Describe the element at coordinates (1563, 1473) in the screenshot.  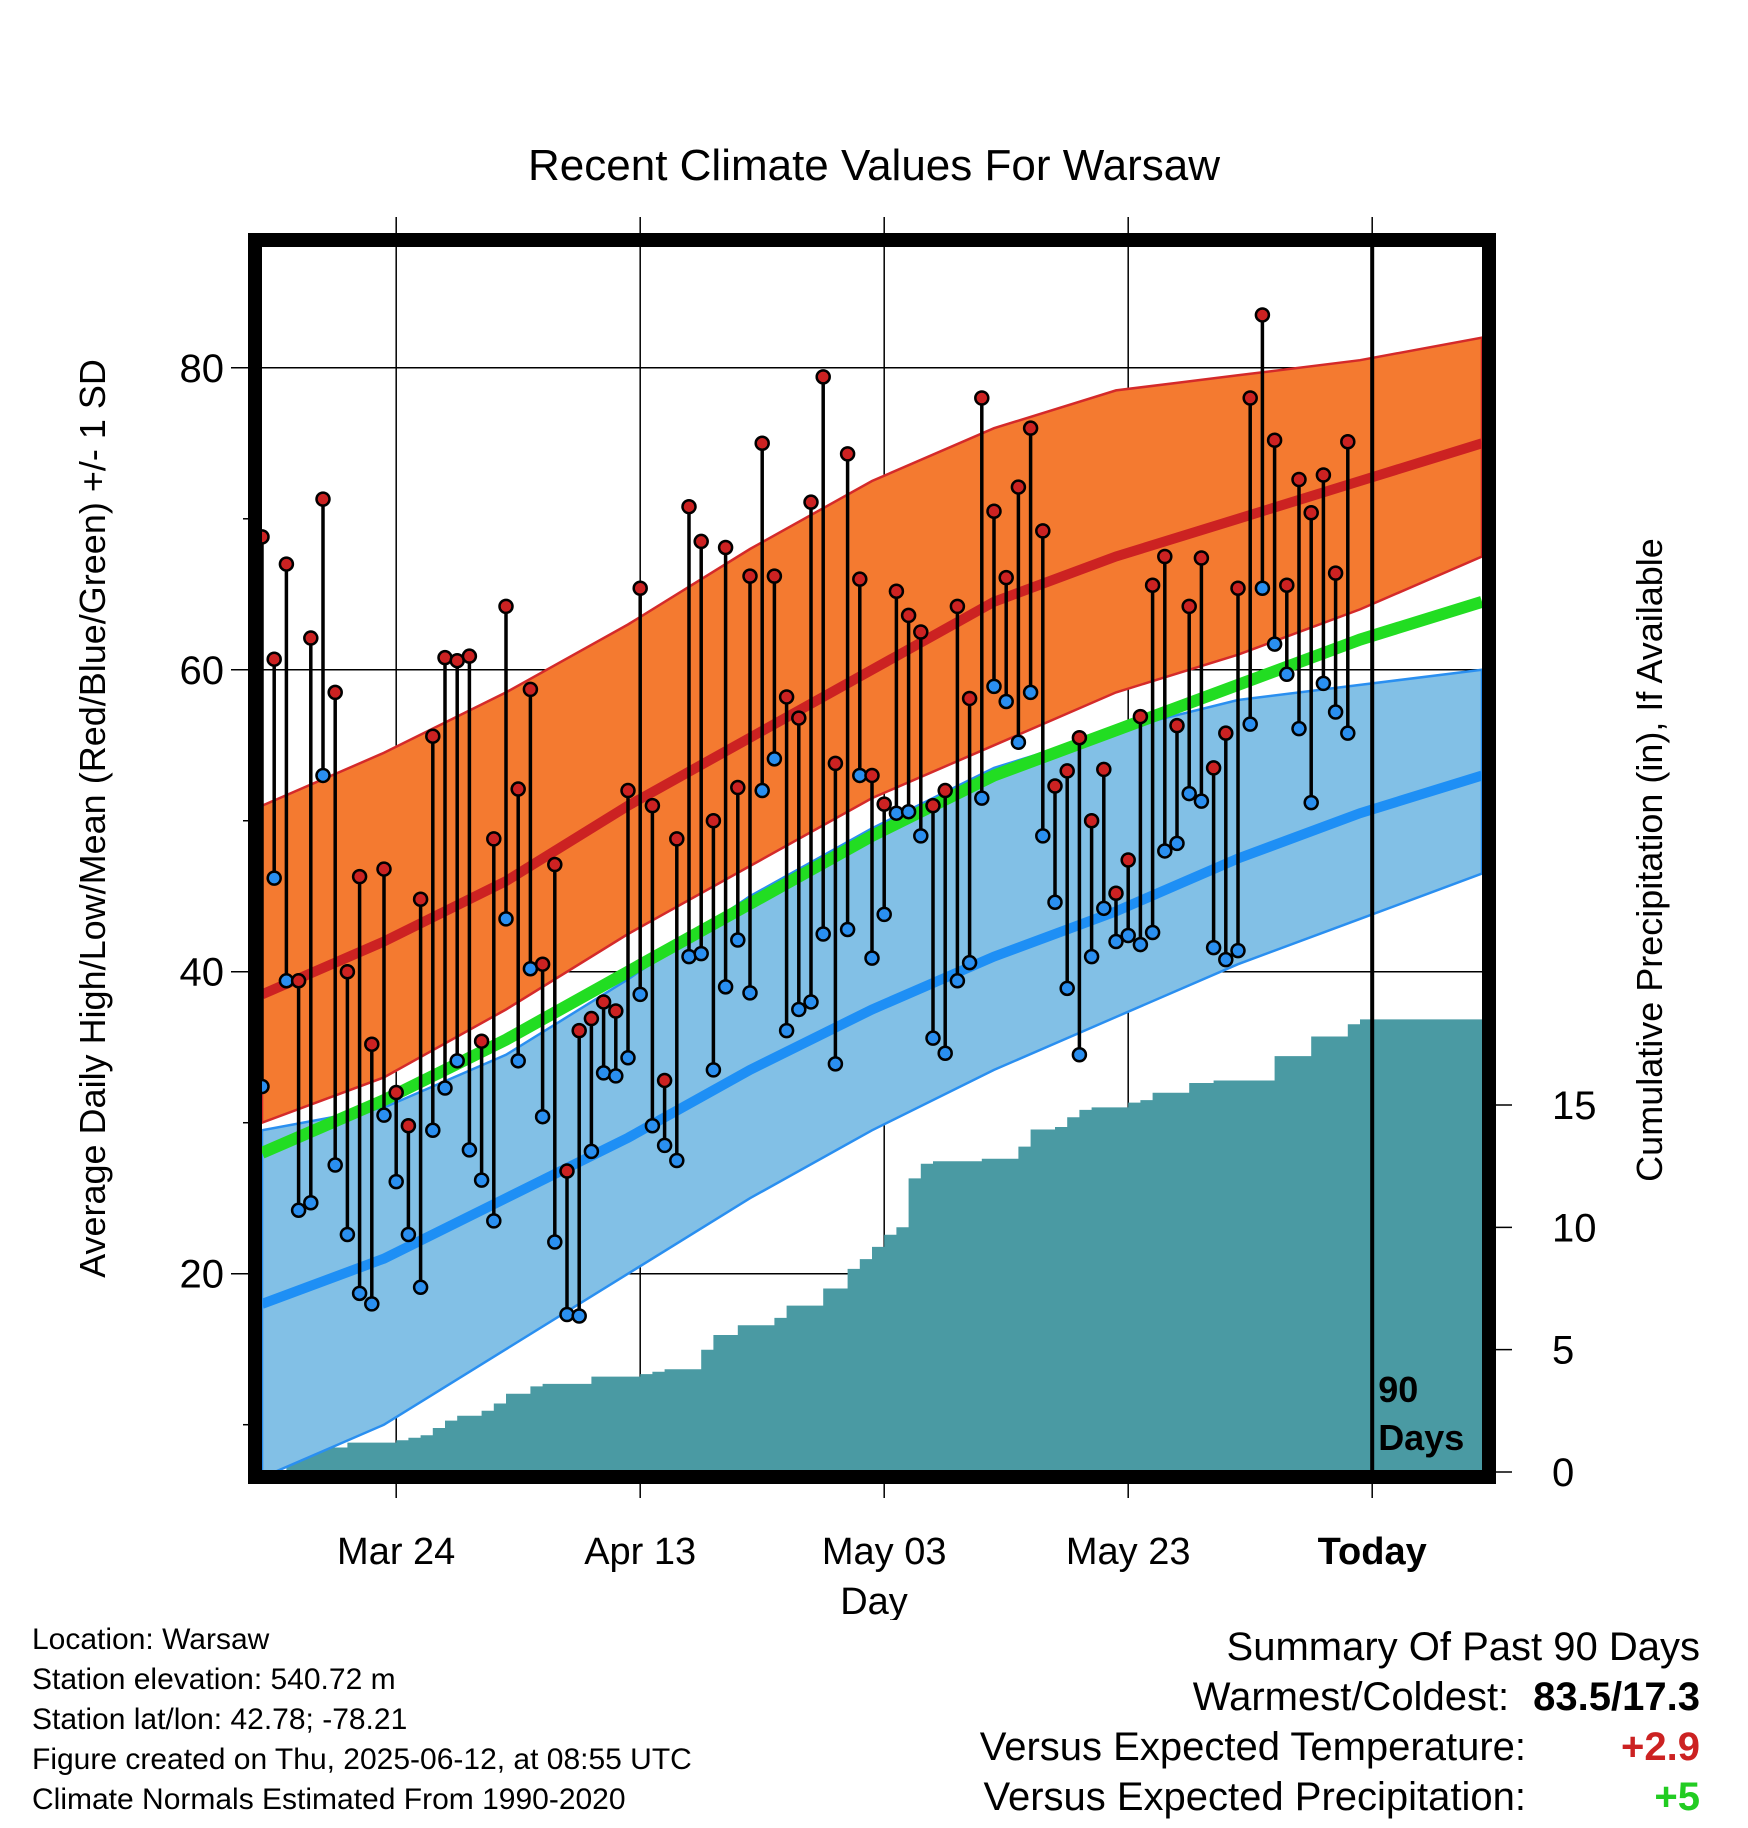
I see `y2-tick-label: 0` at that location.